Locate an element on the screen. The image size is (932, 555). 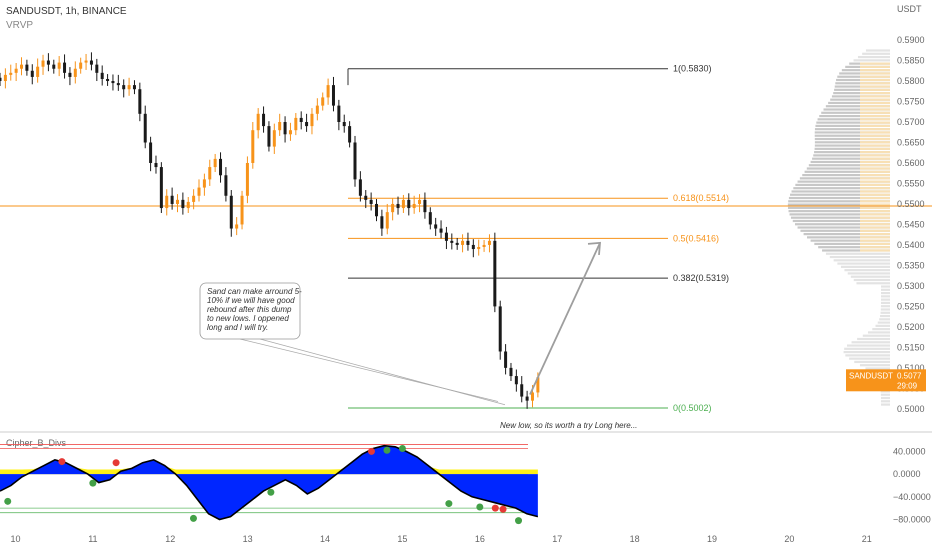
time-axis-tick: 18 is located at coordinates (635, 539).